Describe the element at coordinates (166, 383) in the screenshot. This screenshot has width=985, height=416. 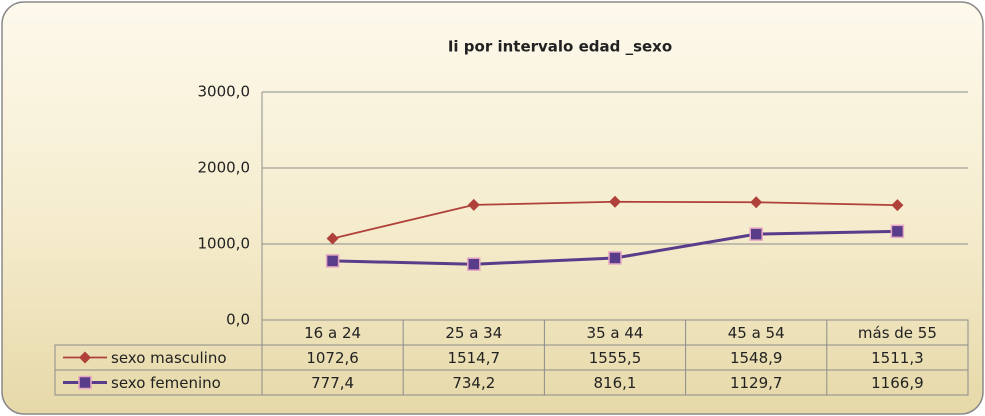
I see `legend-label: sexo femenino` at that location.